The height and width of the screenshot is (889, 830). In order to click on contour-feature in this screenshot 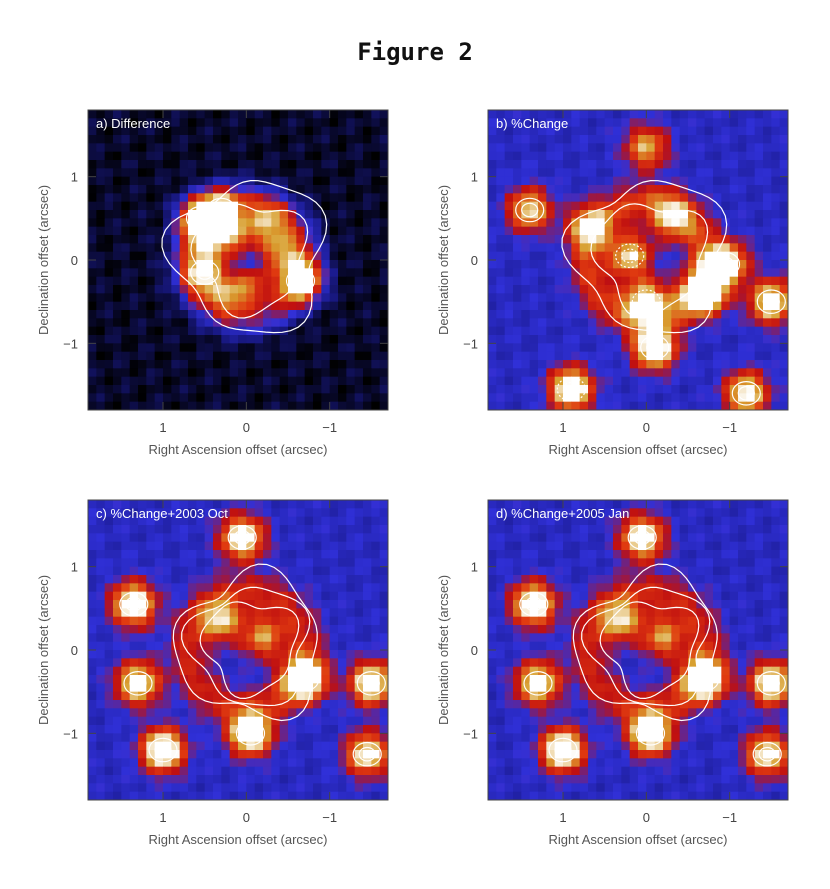, I will do `click(630, 256)`.